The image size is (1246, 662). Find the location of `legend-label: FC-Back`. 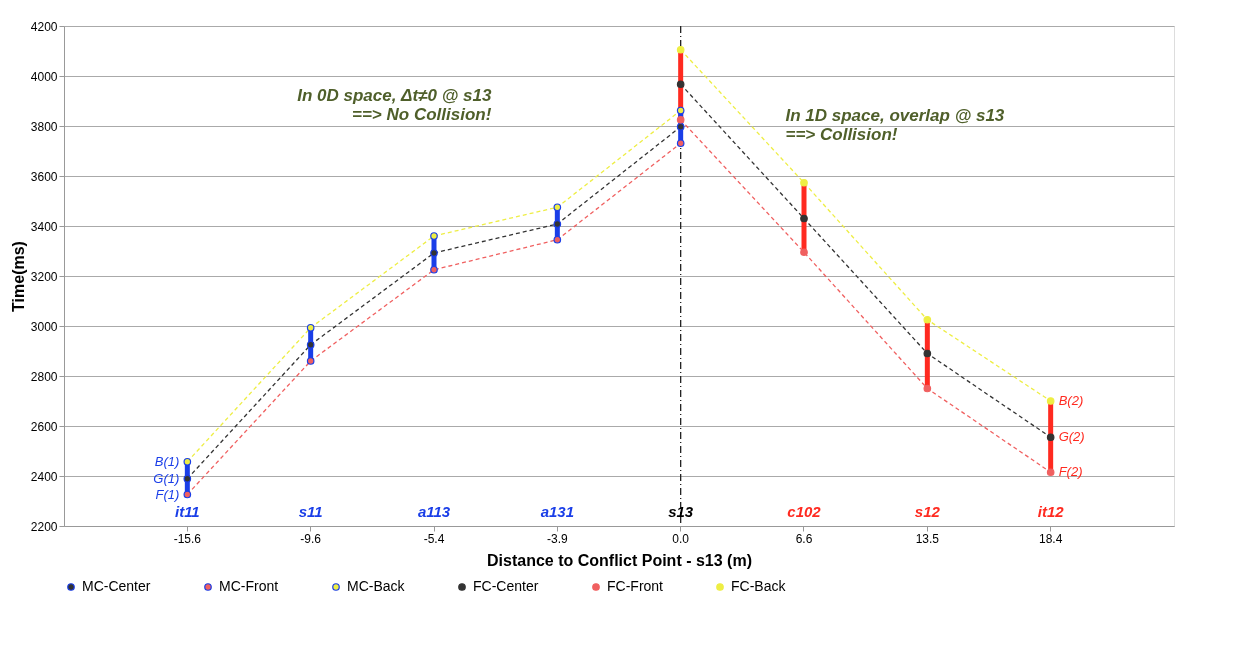

legend-label: FC-Back is located at coordinates (759, 586).